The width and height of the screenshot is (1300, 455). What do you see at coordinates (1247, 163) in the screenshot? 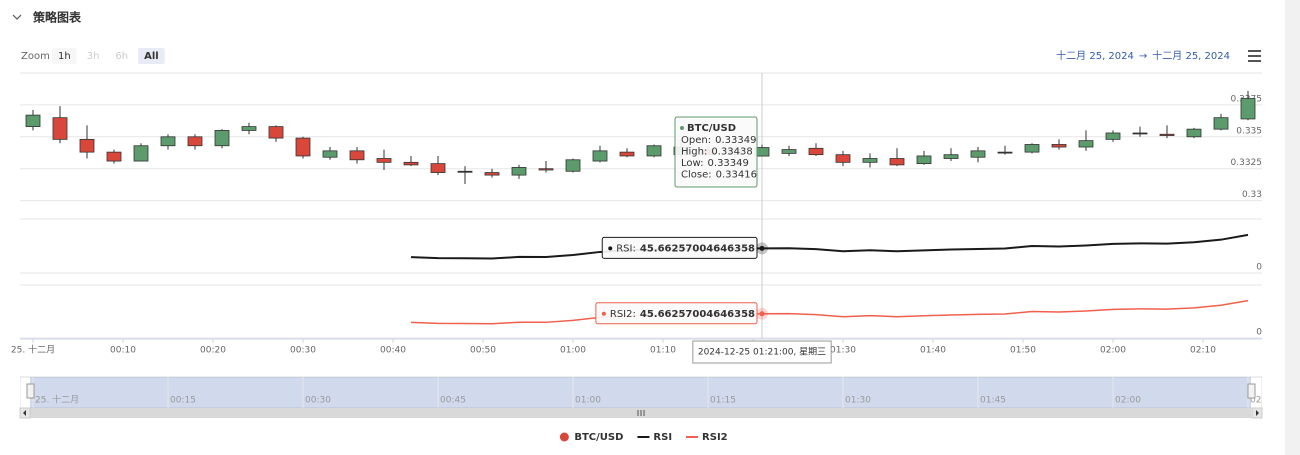
I see `y-tick-label: 0.3325` at bounding box center [1247, 163].